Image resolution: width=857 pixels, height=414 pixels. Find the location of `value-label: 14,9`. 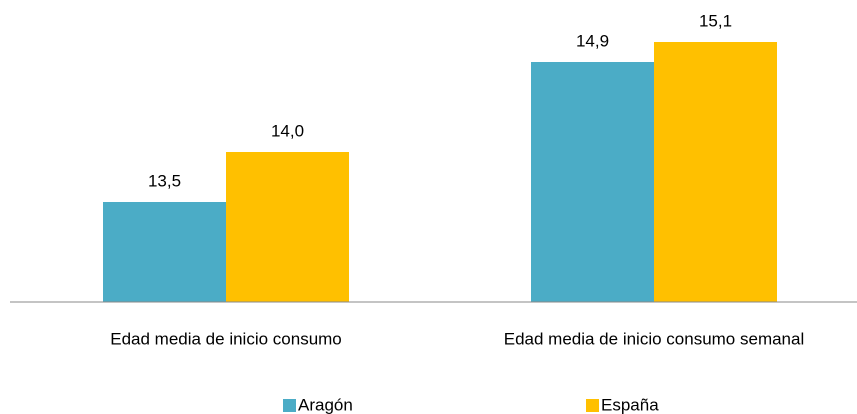

value-label: 14,9 is located at coordinates (592, 40).